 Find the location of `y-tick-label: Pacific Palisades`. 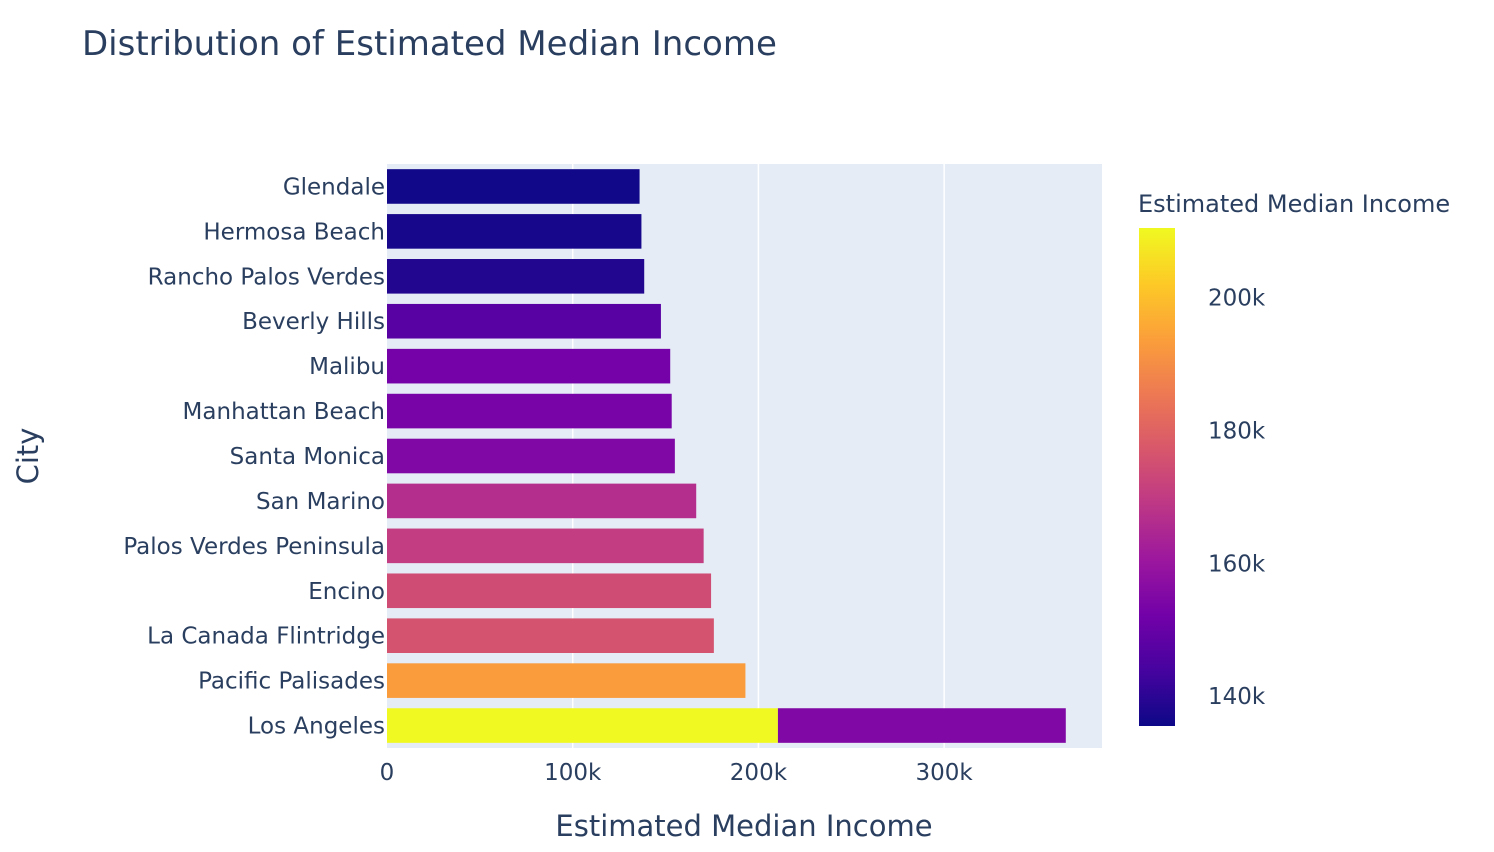

y-tick-label: Pacific Palisades is located at coordinates (291, 682).